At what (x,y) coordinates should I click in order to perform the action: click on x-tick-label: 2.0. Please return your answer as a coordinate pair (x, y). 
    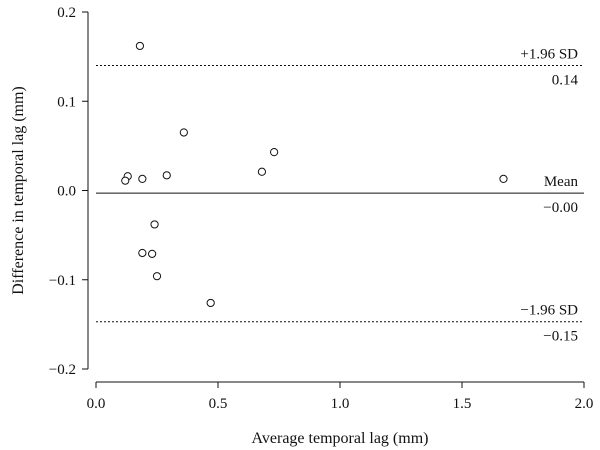
    Looking at the image, I should click on (584, 404).